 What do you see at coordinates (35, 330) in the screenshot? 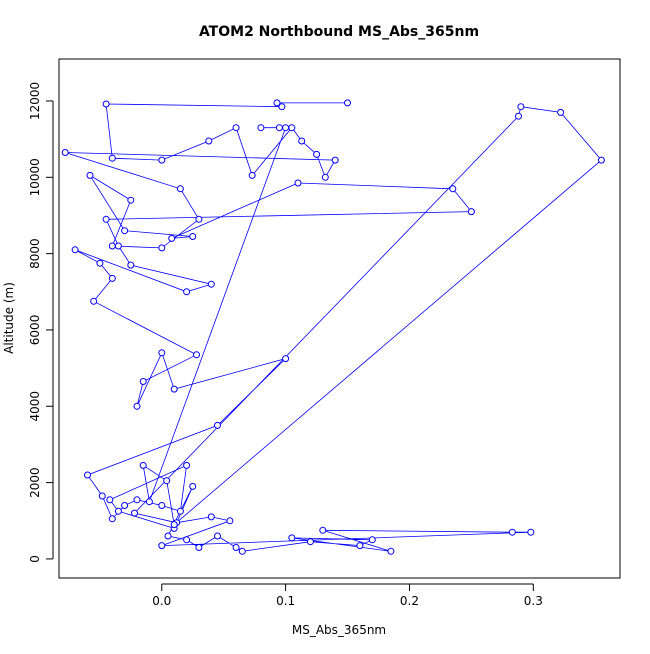
I see `y-tick-label: 6000` at bounding box center [35, 330].